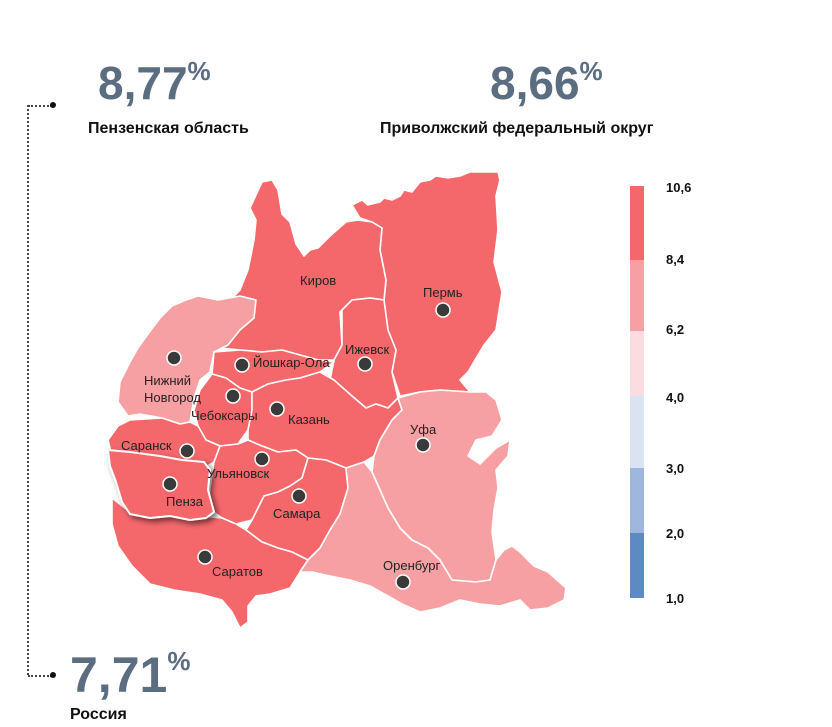 This screenshot has width=832, height=727. I want to click on connector-top, so click(40, 106).